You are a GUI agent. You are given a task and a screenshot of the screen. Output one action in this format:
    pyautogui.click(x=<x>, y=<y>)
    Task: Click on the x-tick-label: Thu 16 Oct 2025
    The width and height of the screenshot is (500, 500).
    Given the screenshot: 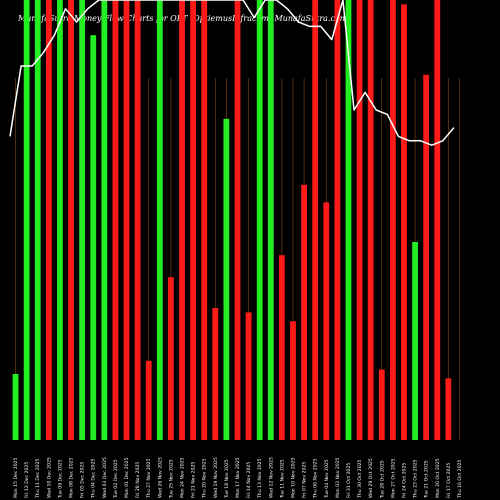 What is the action you would take?
    pyautogui.click(x=460, y=479)
    